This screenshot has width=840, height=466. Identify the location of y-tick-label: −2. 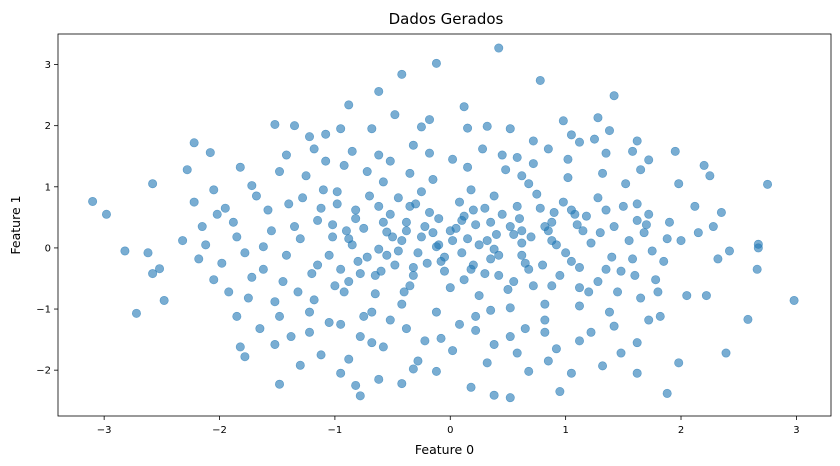
(43, 371).